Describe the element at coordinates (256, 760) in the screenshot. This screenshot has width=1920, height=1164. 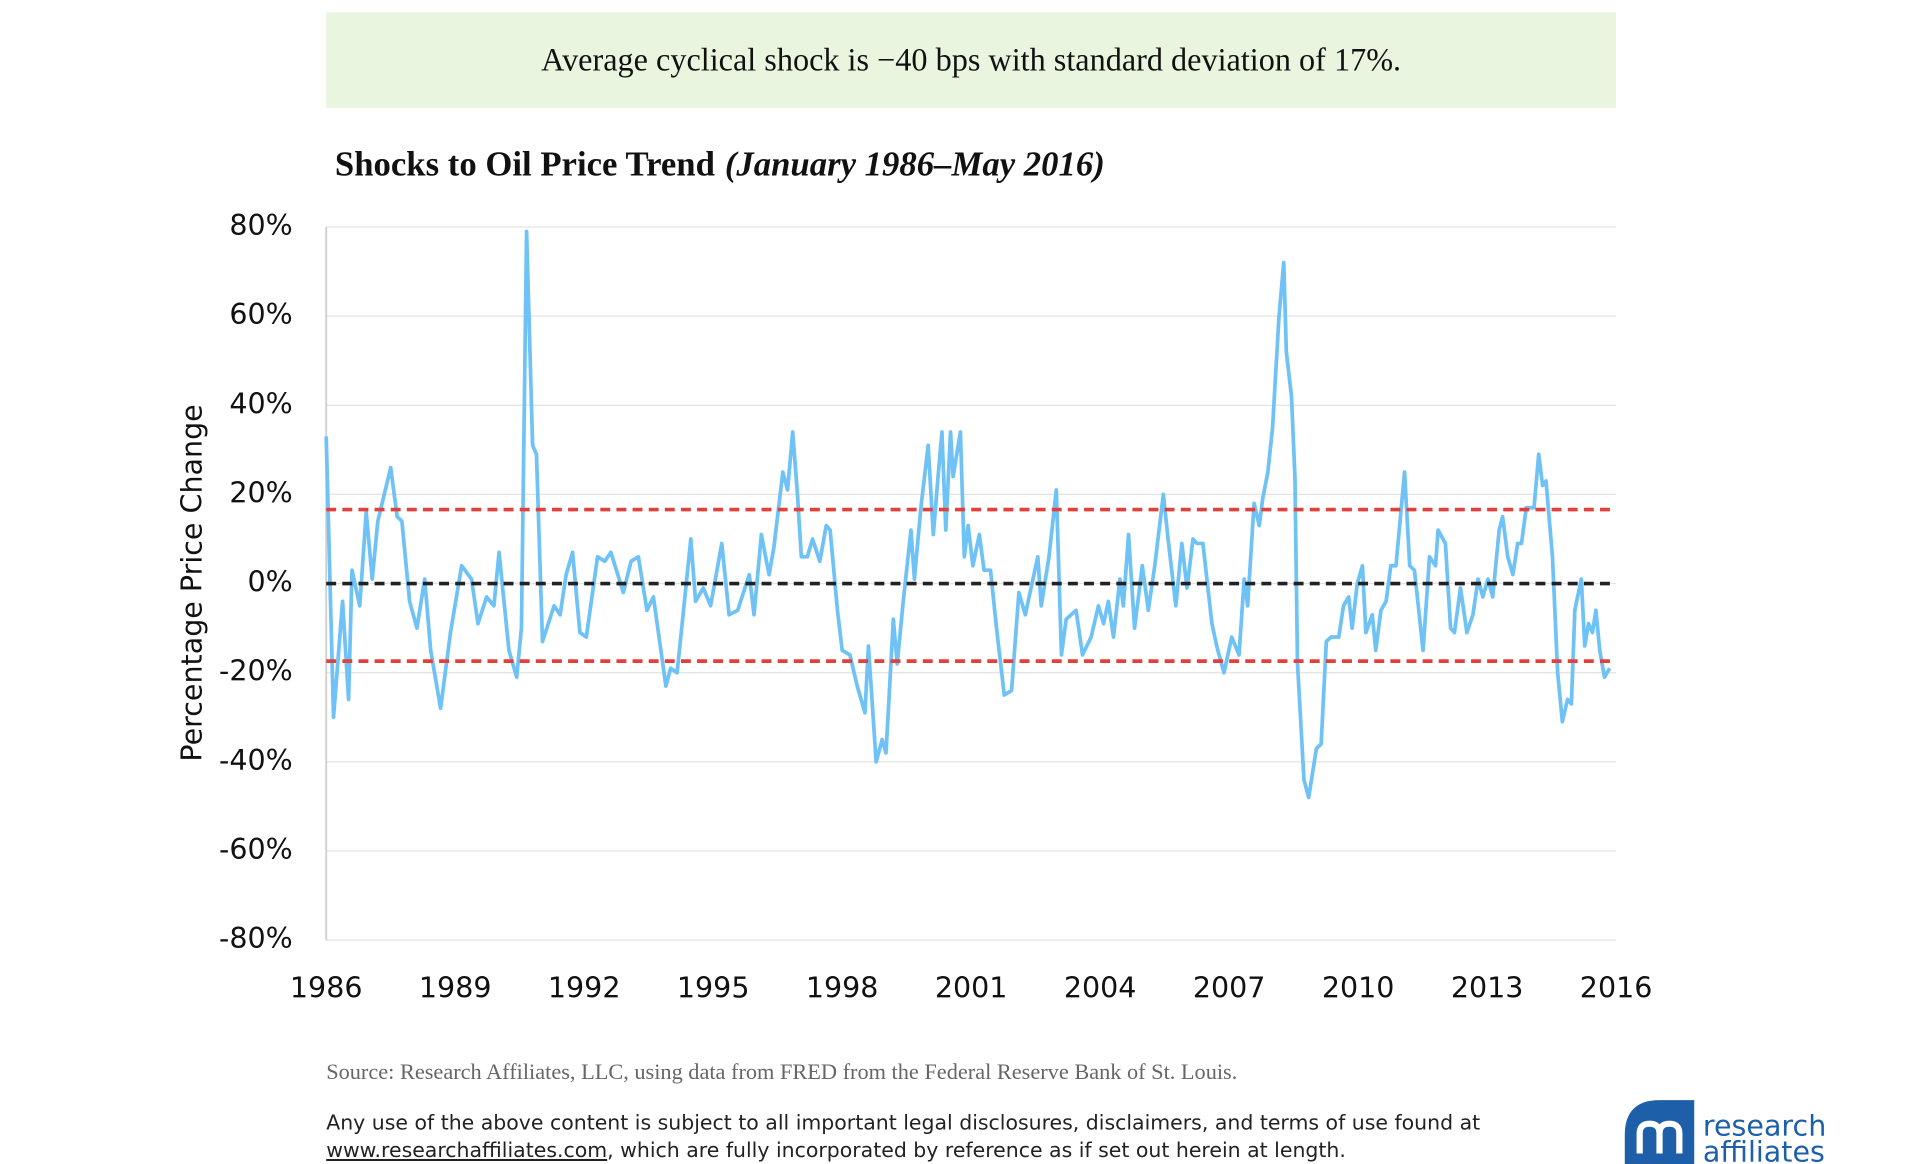
I see `y-tick-label: -40%` at that location.